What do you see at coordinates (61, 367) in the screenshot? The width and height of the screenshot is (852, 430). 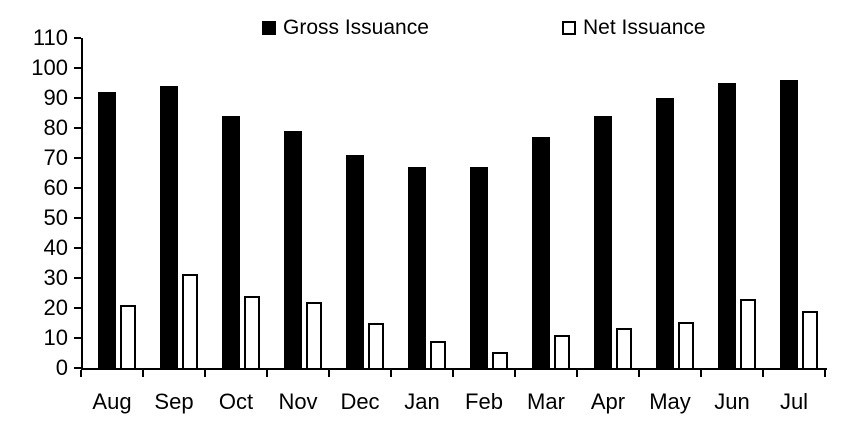 I see `y-axis-tick-label: 0` at bounding box center [61, 367].